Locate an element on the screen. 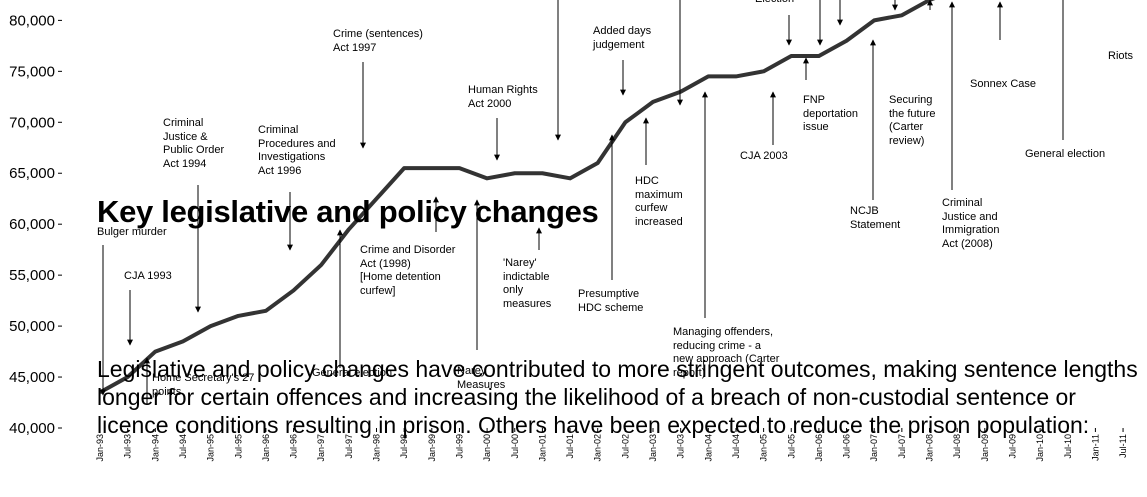 Image resolution: width=1147 pixels, height=497 pixels. annotation: Home Secretary's 27 points is located at coordinates (203, 385).